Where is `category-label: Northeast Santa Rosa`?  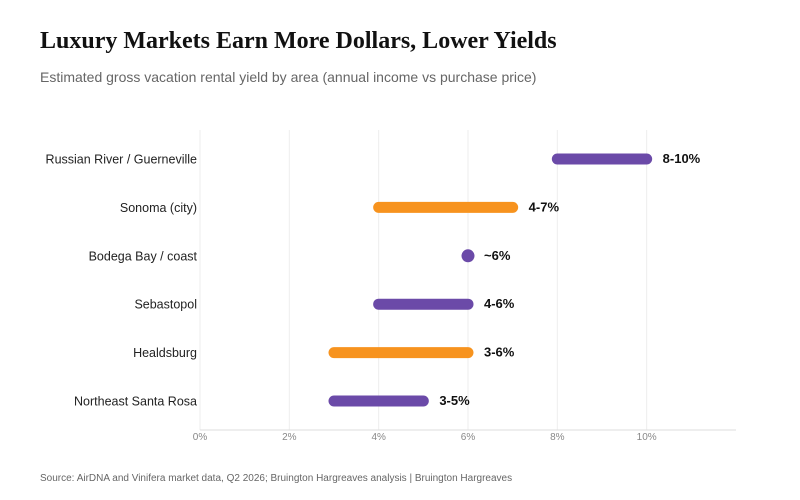 category-label: Northeast Santa Rosa is located at coordinates (135, 402).